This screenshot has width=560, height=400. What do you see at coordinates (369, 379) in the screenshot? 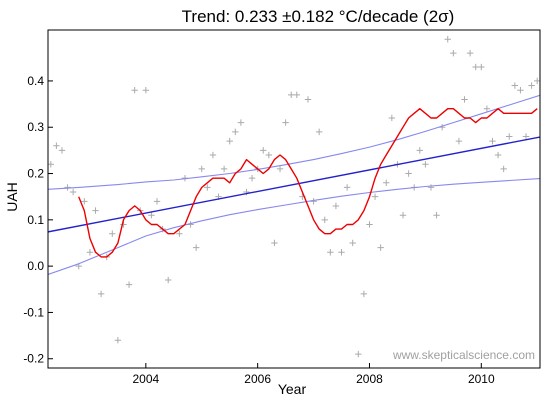
I see `x-tick-label: 2008` at bounding box center [369, 379].